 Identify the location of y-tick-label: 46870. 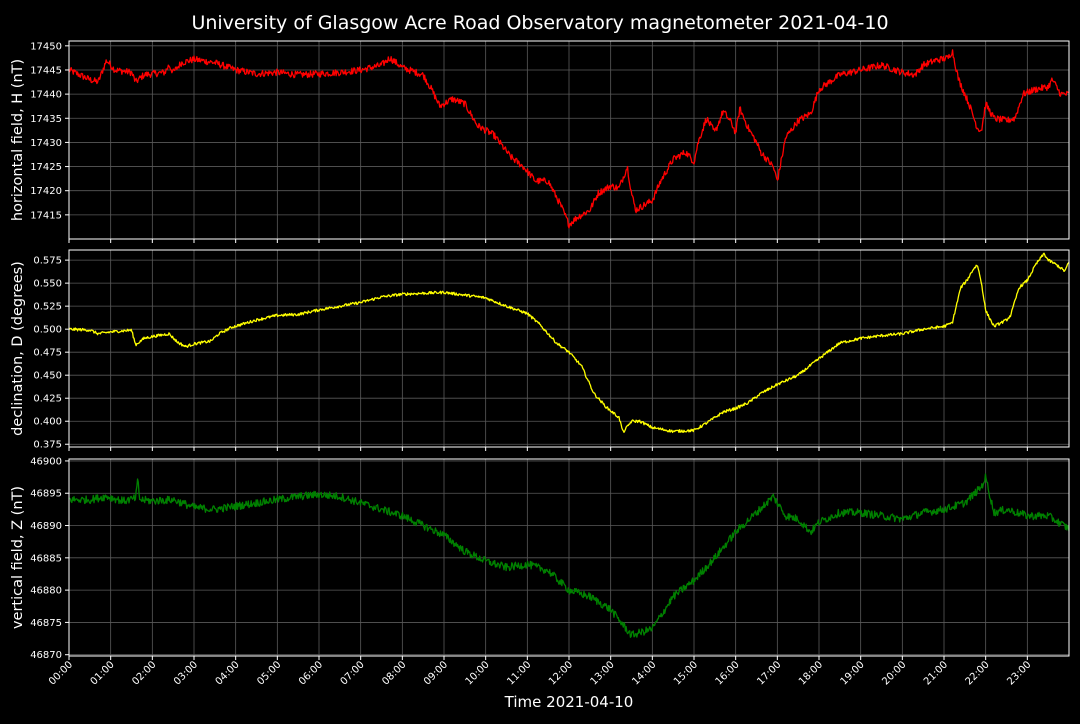
(46, 655).